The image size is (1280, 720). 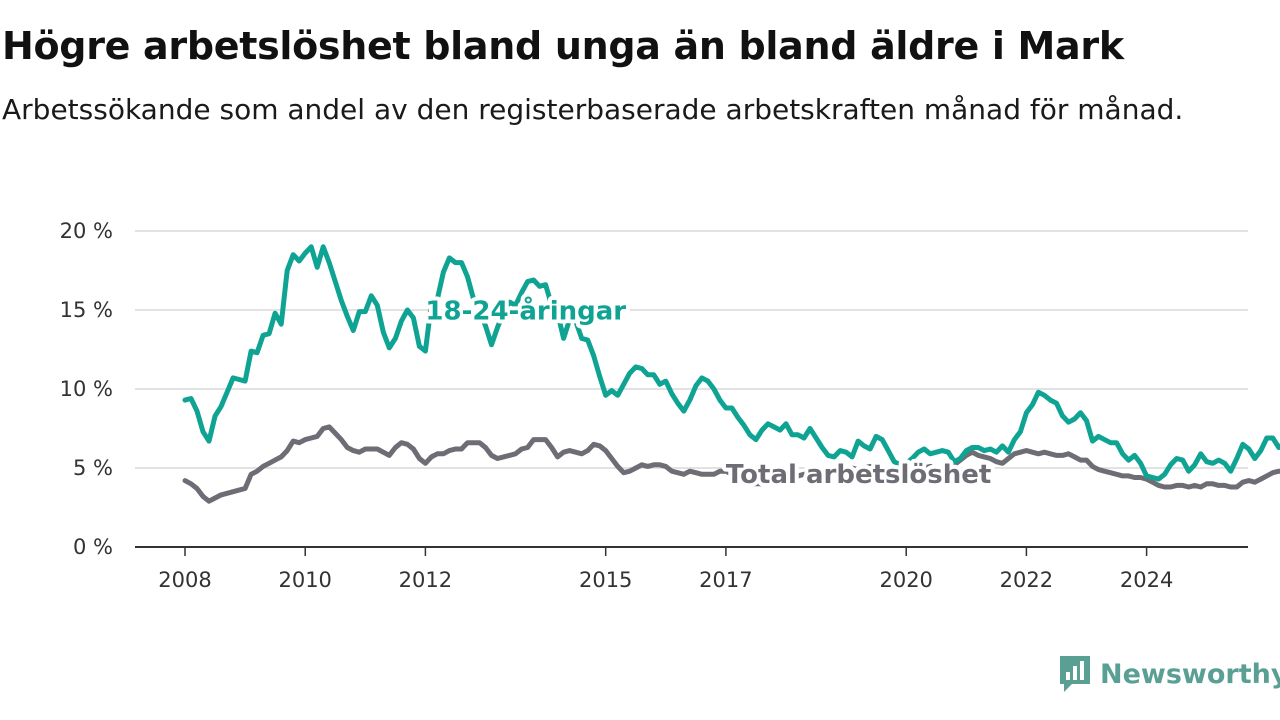 I want to click on series-label-total-halo: Total arbetslöshet, so click(x=858, y=475).